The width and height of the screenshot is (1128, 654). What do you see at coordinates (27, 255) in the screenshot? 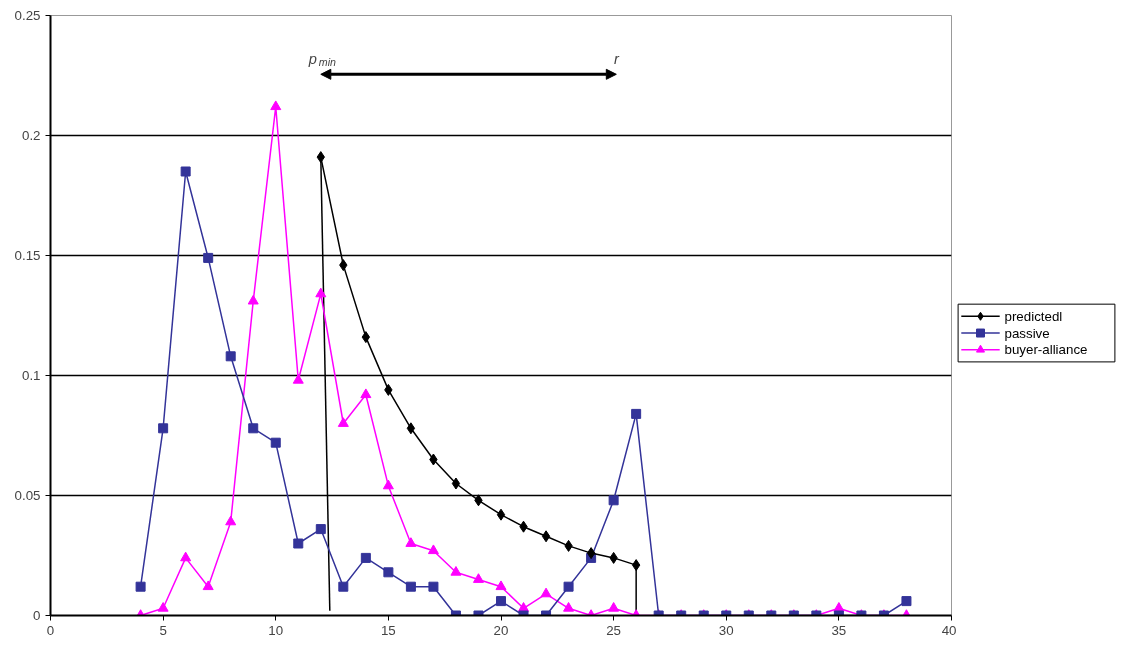
I see `y-tick-label: 0.15` at bounding box center [27, 255].